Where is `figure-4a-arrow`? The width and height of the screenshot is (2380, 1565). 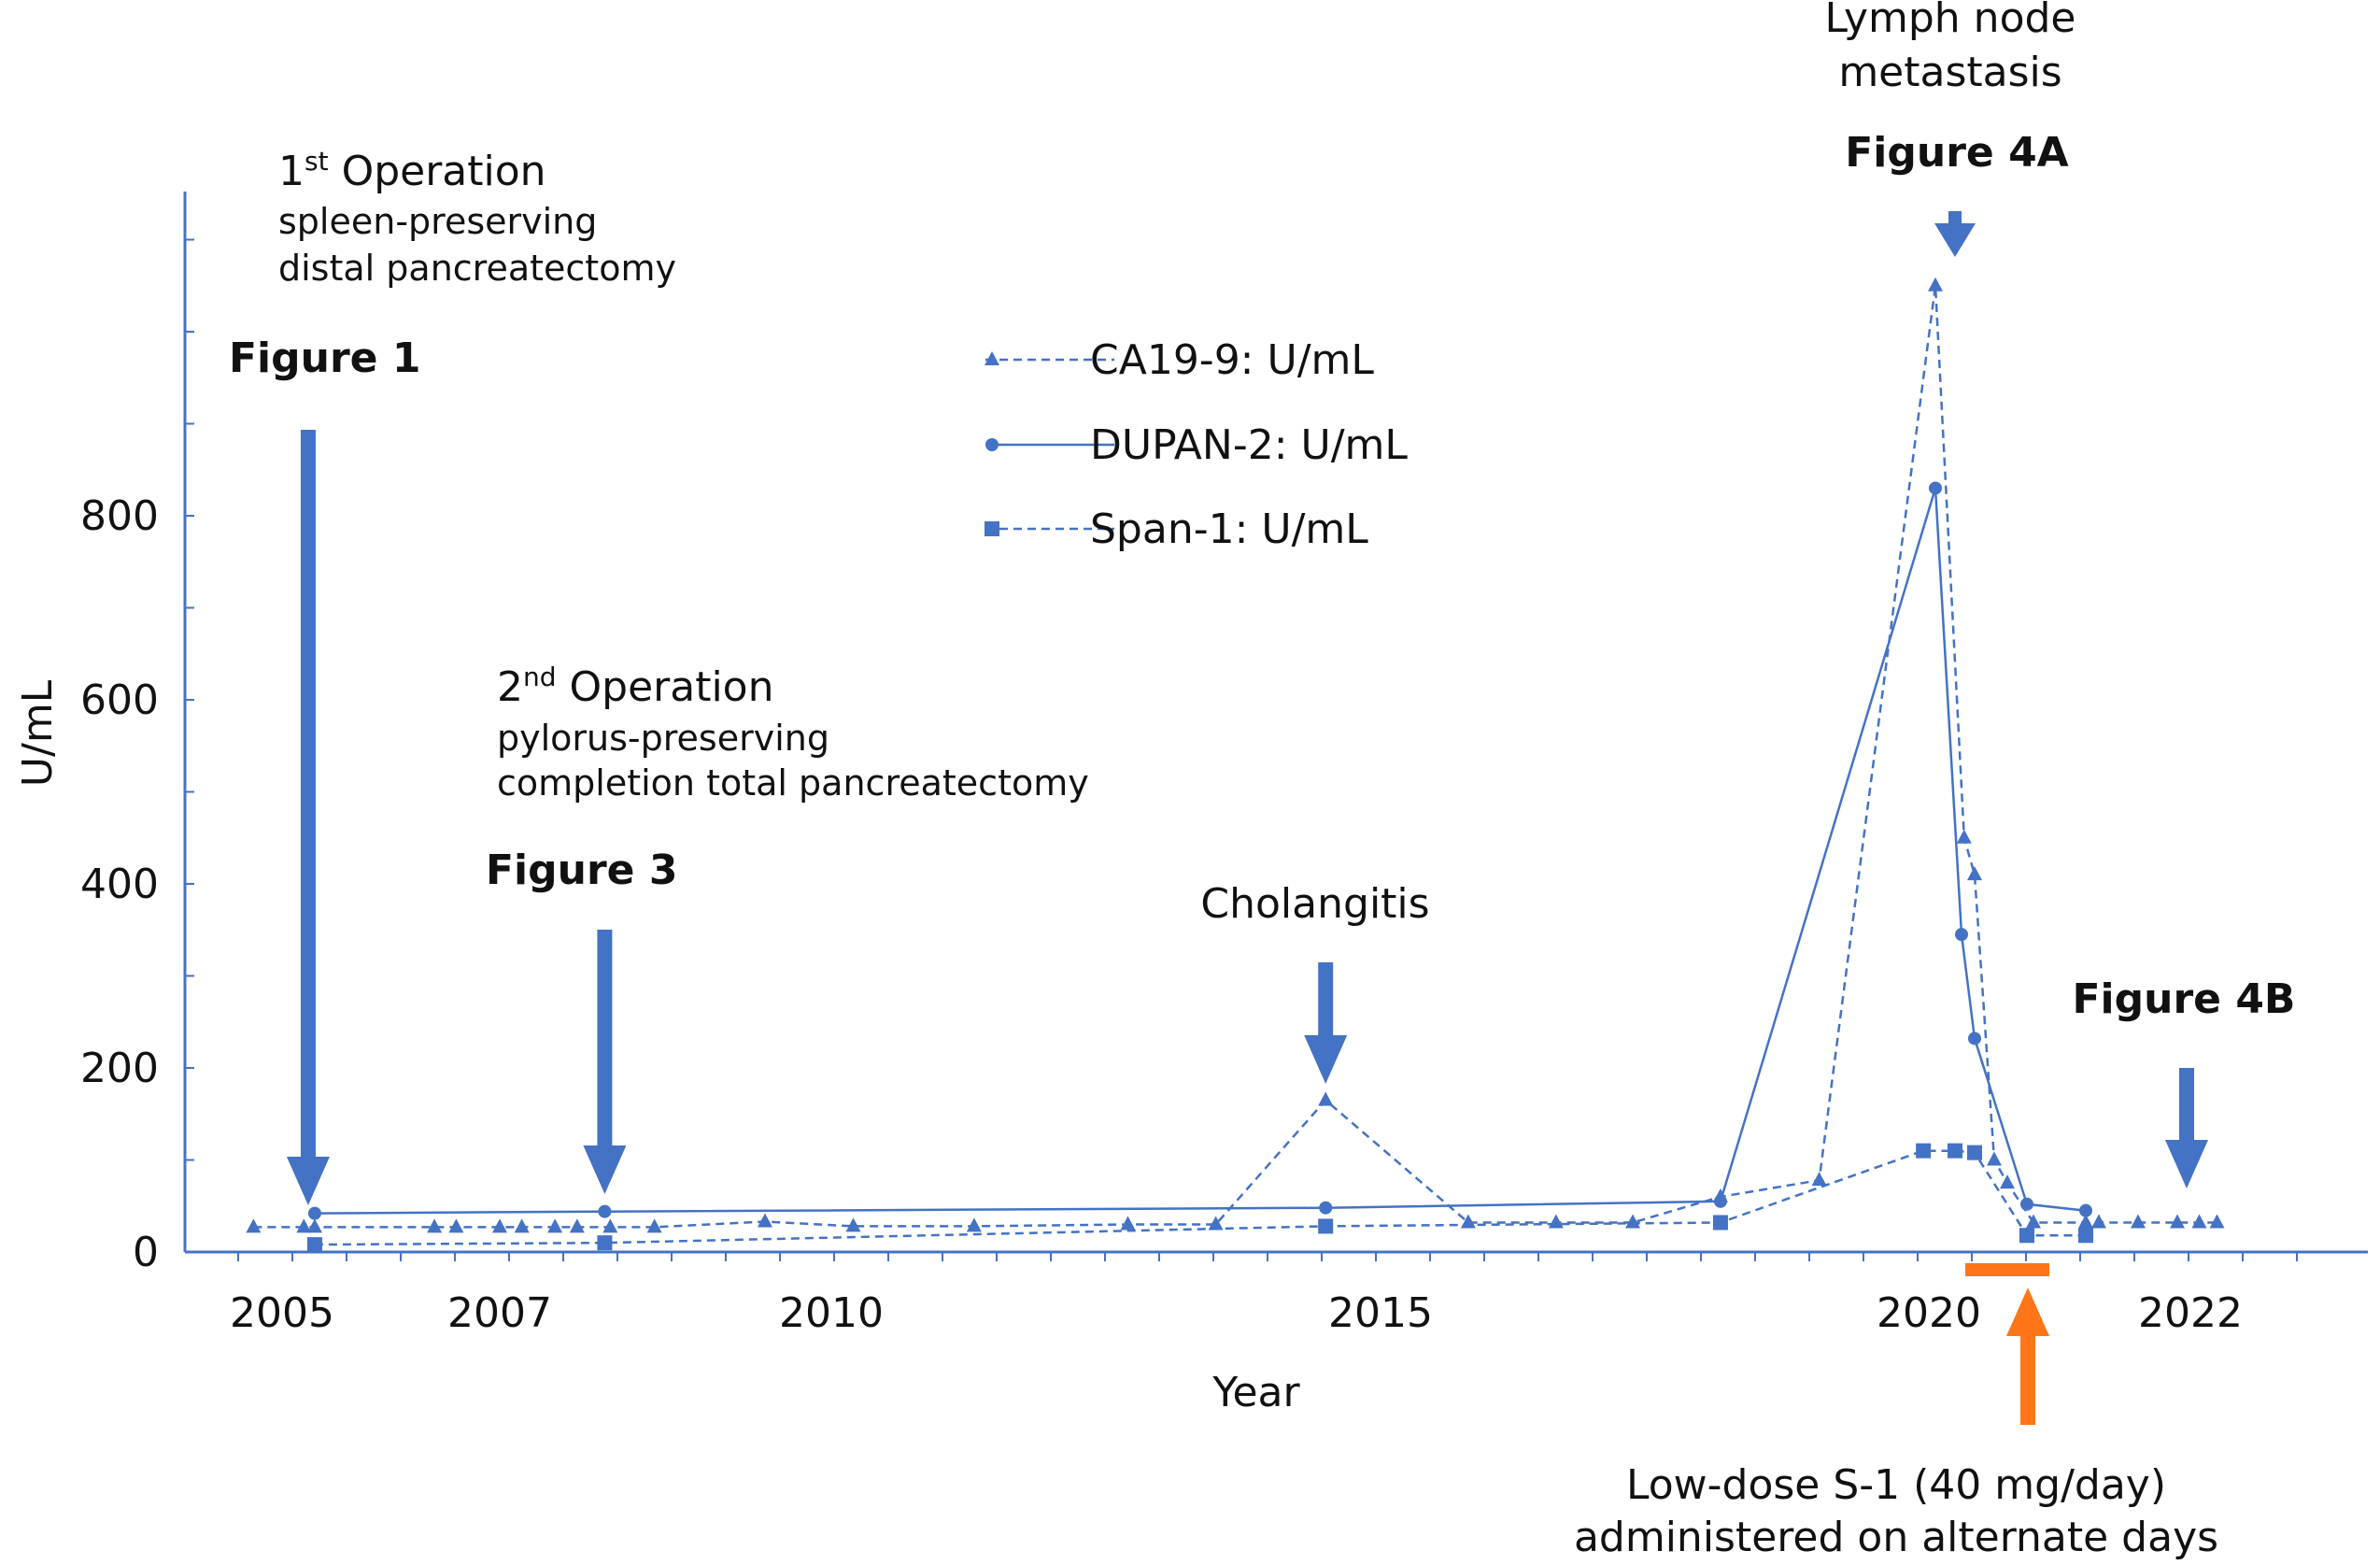
figure-4a-arrow is located at coordinates (1955, 234).